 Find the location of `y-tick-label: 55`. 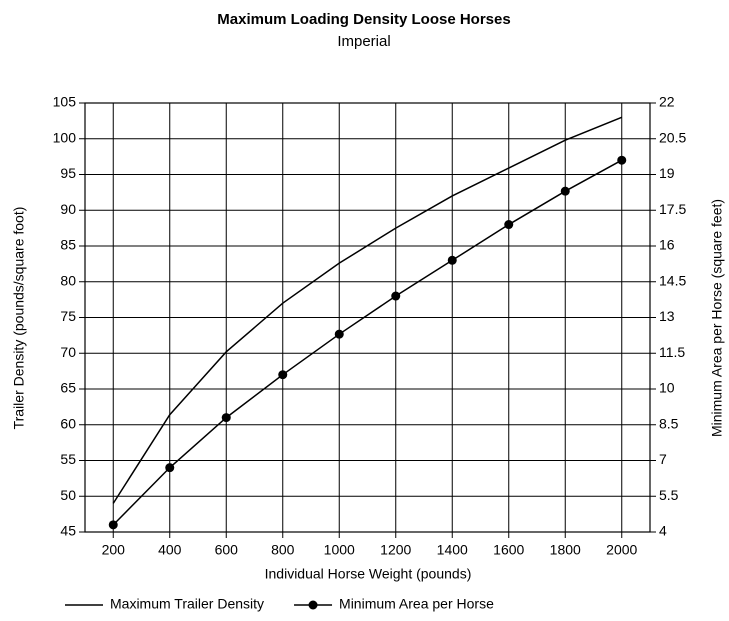

y-tick-label: 55 is located at coordinates (68, 459).